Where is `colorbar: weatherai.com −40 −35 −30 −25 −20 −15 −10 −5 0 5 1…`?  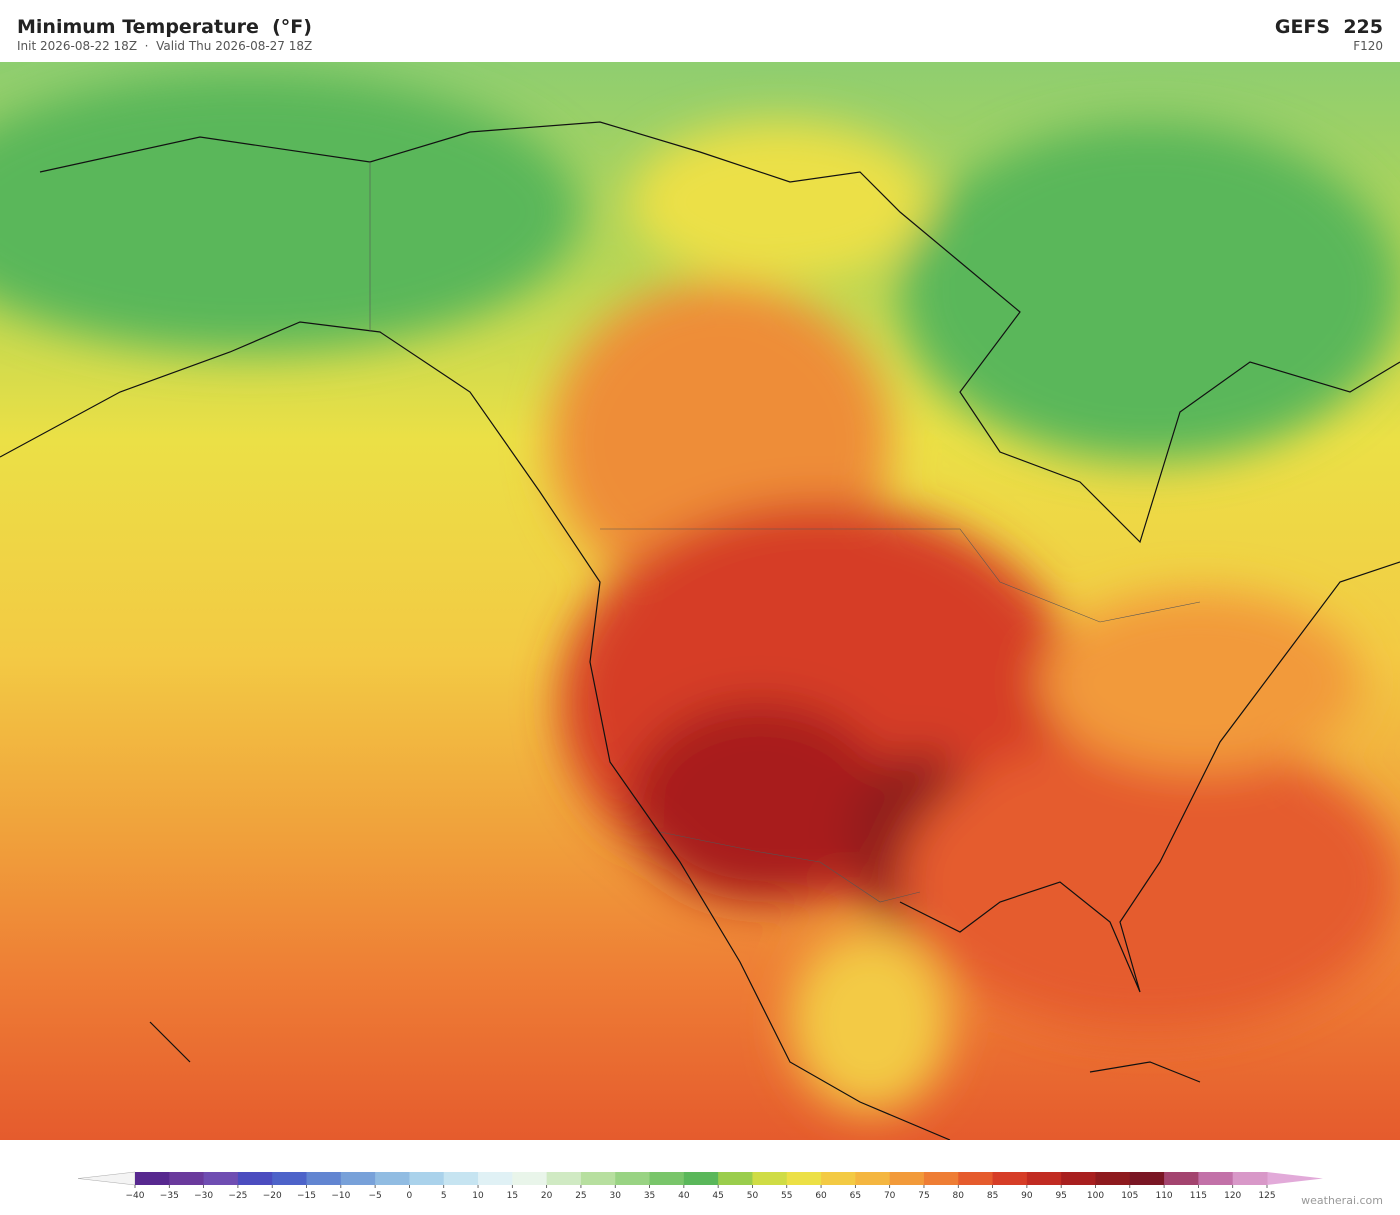 colorbar: weatherai.com −40 −35 −30 −25 −20 −15 −10 −5 0 5 1… is located at coordinates (730, 1189).